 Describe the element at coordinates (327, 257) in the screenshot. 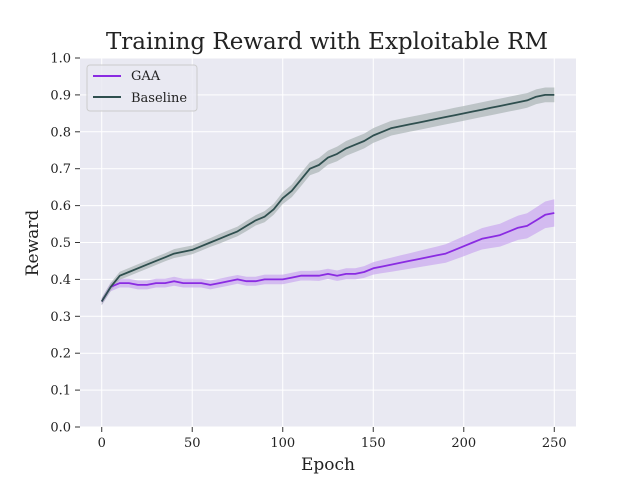

I see `line-gaa` at that location.